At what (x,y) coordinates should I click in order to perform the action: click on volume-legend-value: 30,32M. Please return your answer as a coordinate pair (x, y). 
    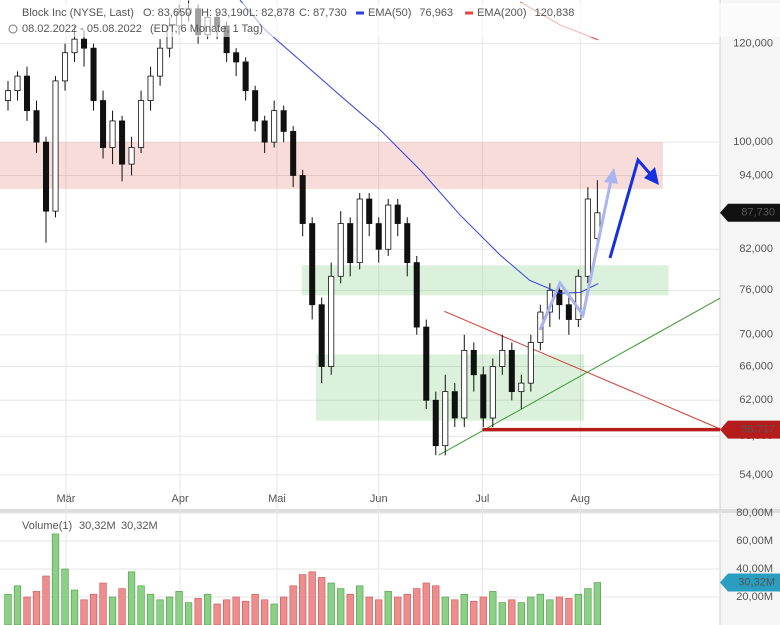
    Looking at the image, I should click on (139, 526).